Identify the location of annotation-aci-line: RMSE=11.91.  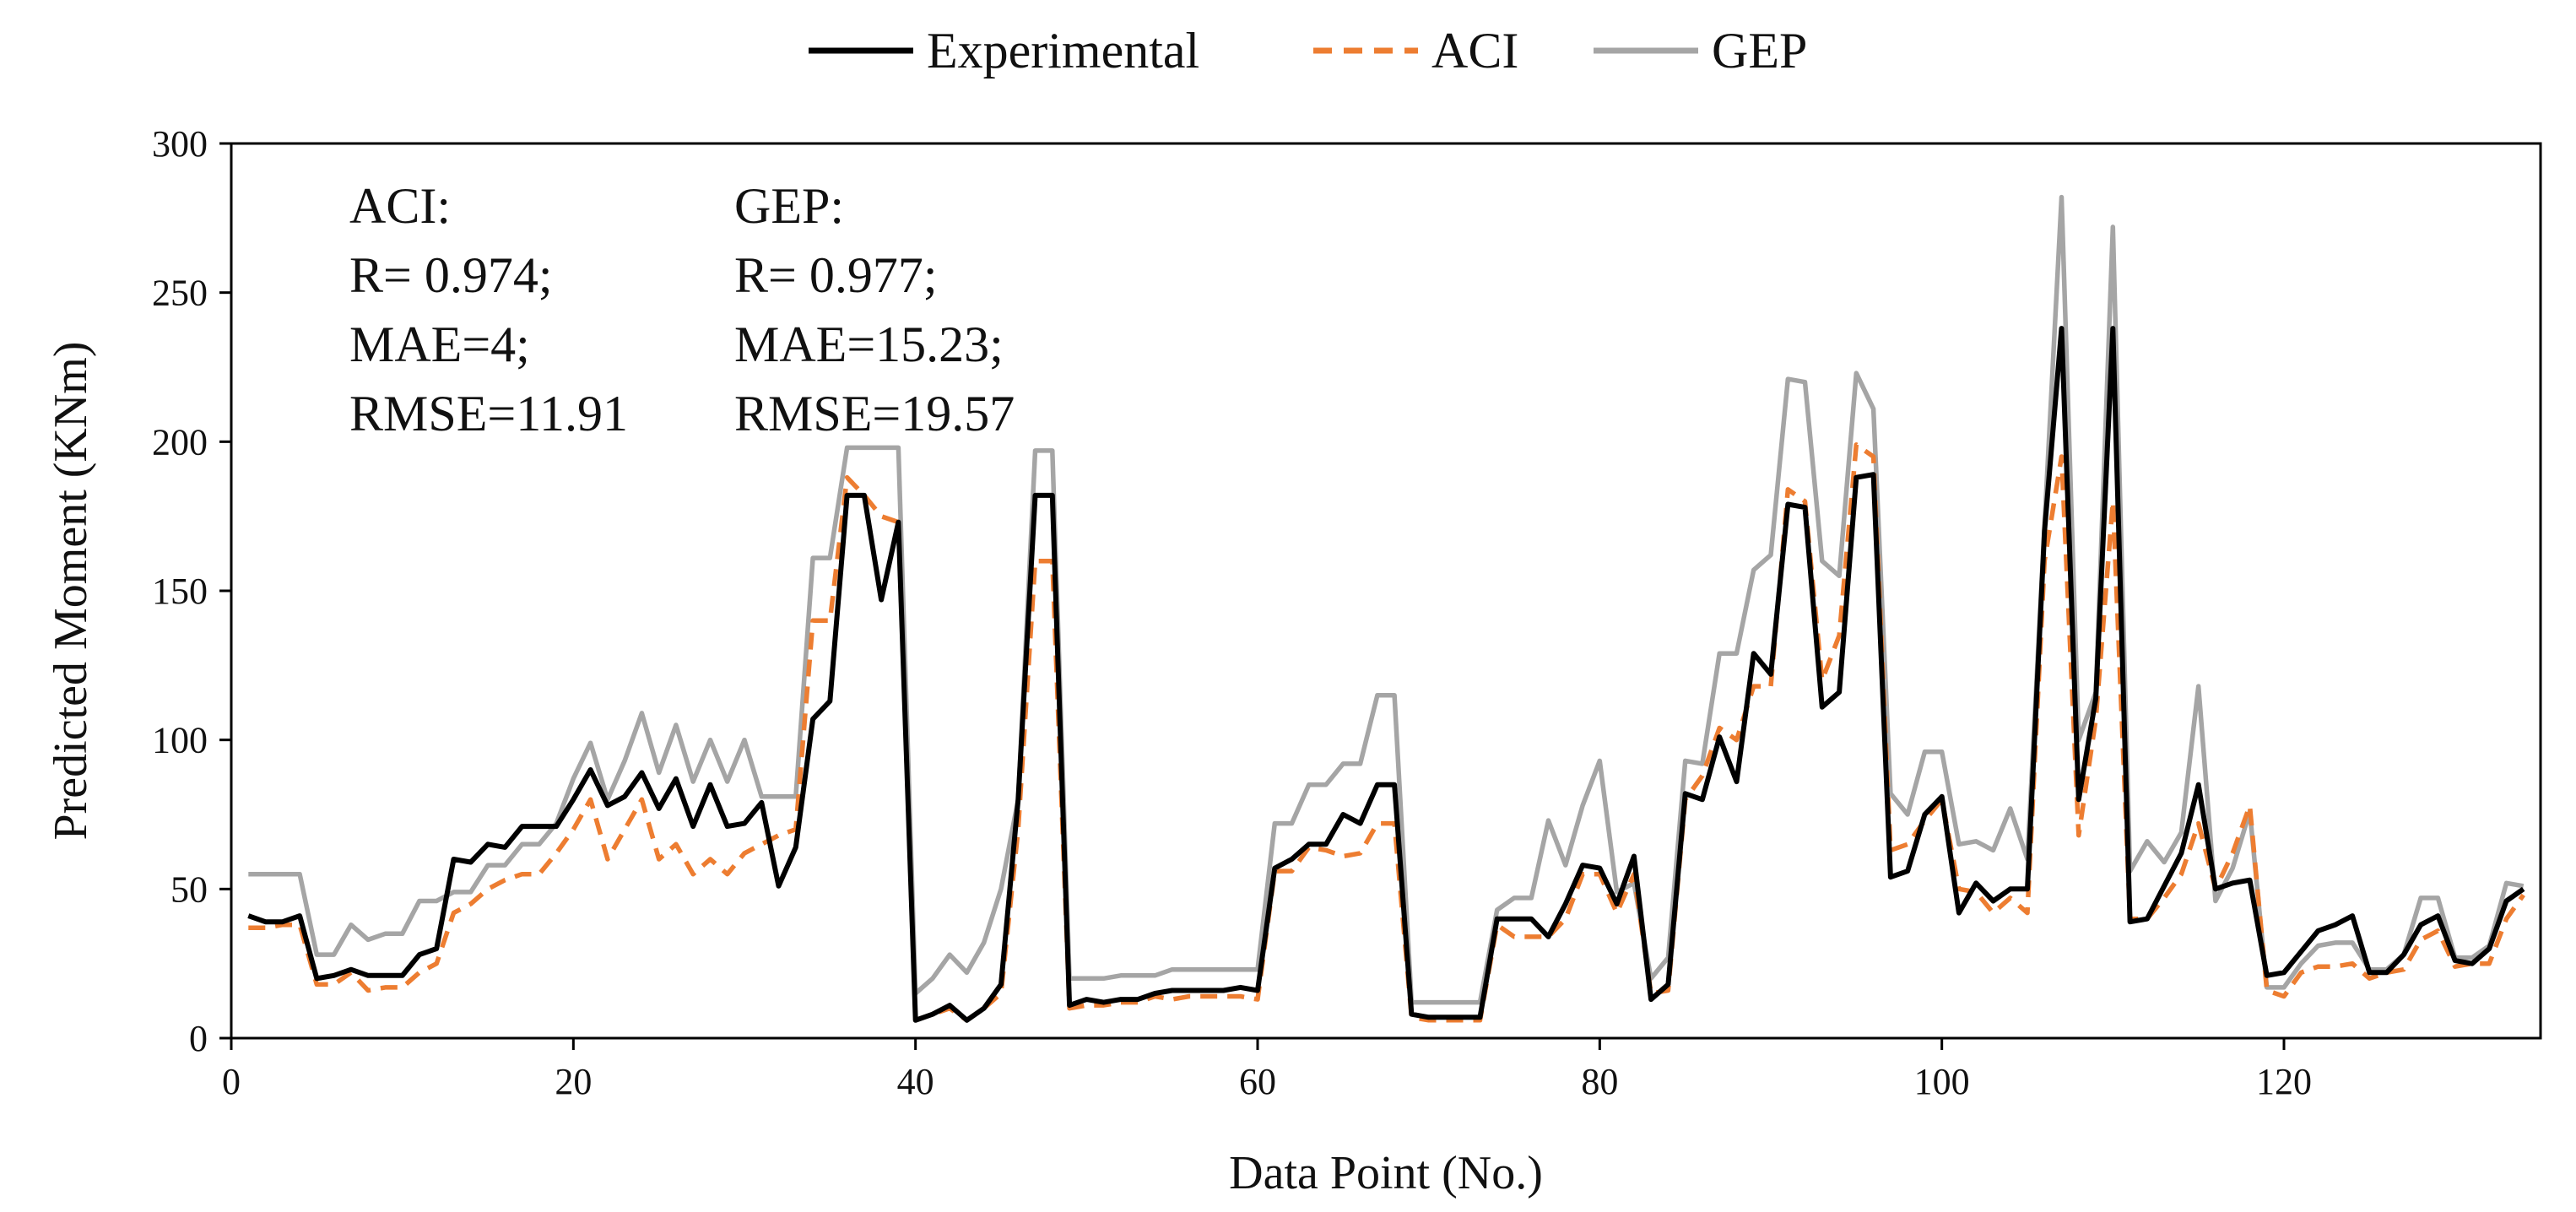
(488, 413).